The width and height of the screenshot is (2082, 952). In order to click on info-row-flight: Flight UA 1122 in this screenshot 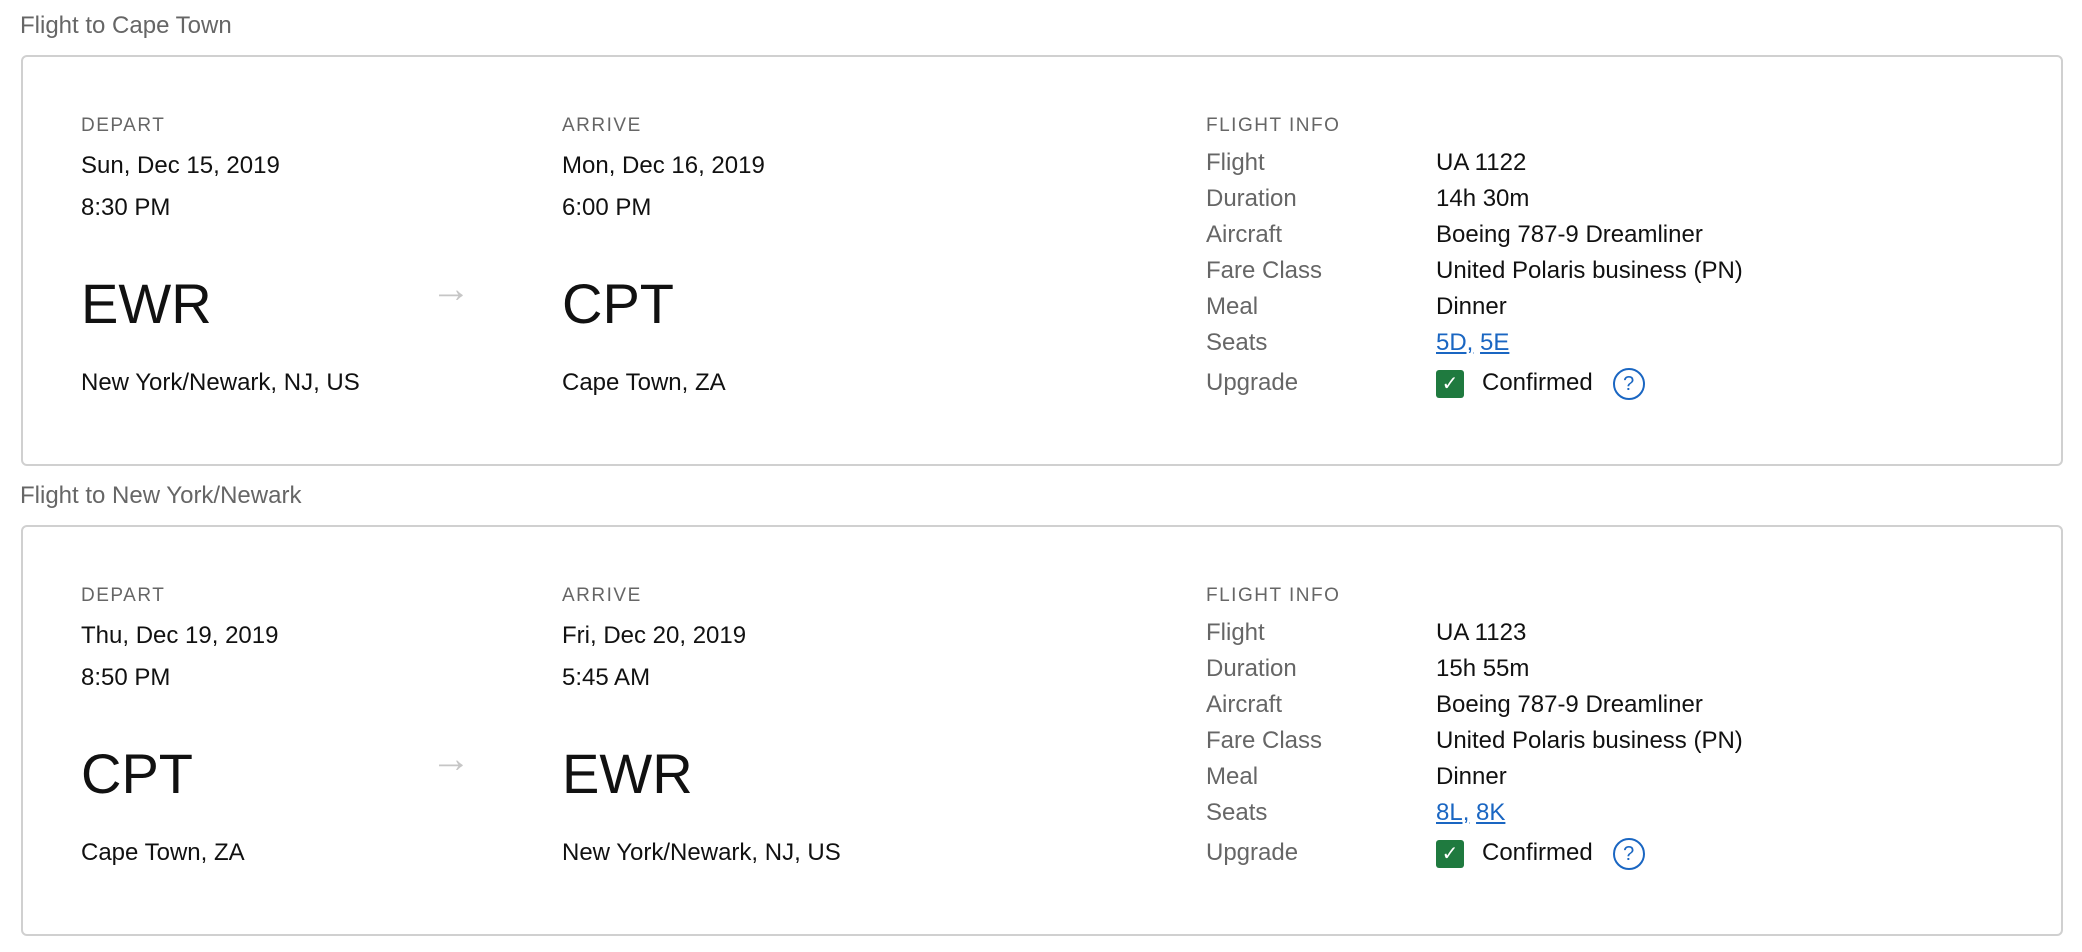, I will do `click(1474, 163)`.